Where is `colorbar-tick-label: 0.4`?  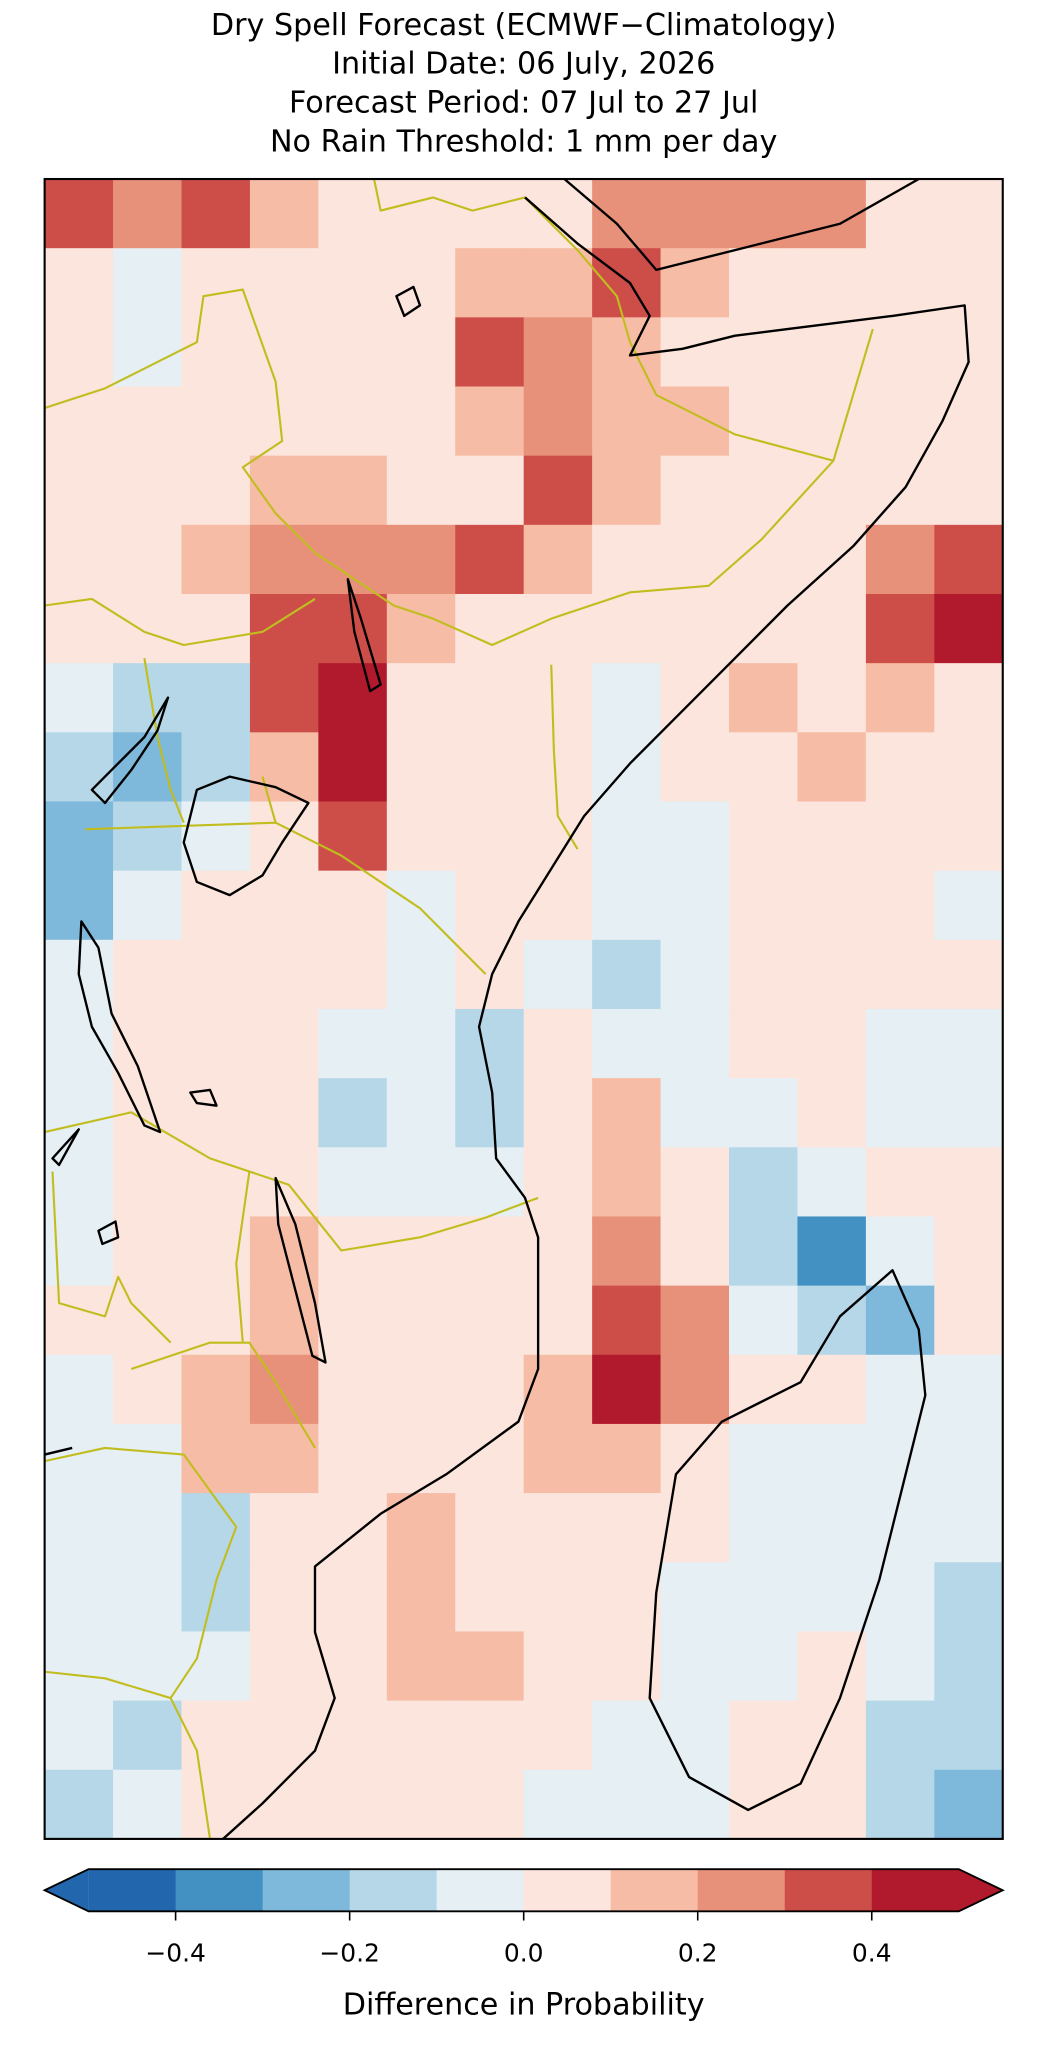
colorbar-tick-label: 0.4 is located at coordinates (872, 1953).